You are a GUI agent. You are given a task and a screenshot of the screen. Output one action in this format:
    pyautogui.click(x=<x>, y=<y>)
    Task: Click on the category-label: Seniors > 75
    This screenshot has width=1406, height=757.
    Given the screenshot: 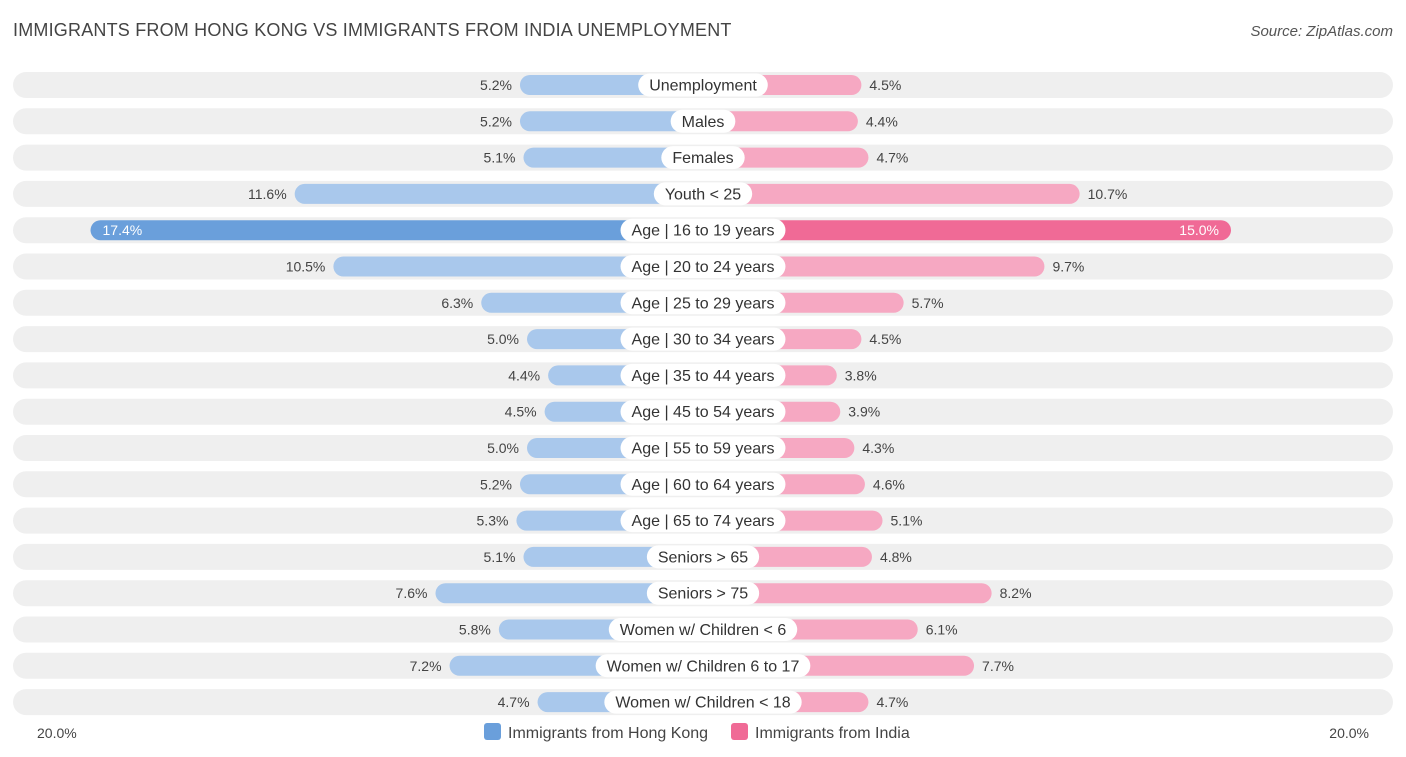 What is the action you would take?
    pyautogui.click(x=703, y=594)
    